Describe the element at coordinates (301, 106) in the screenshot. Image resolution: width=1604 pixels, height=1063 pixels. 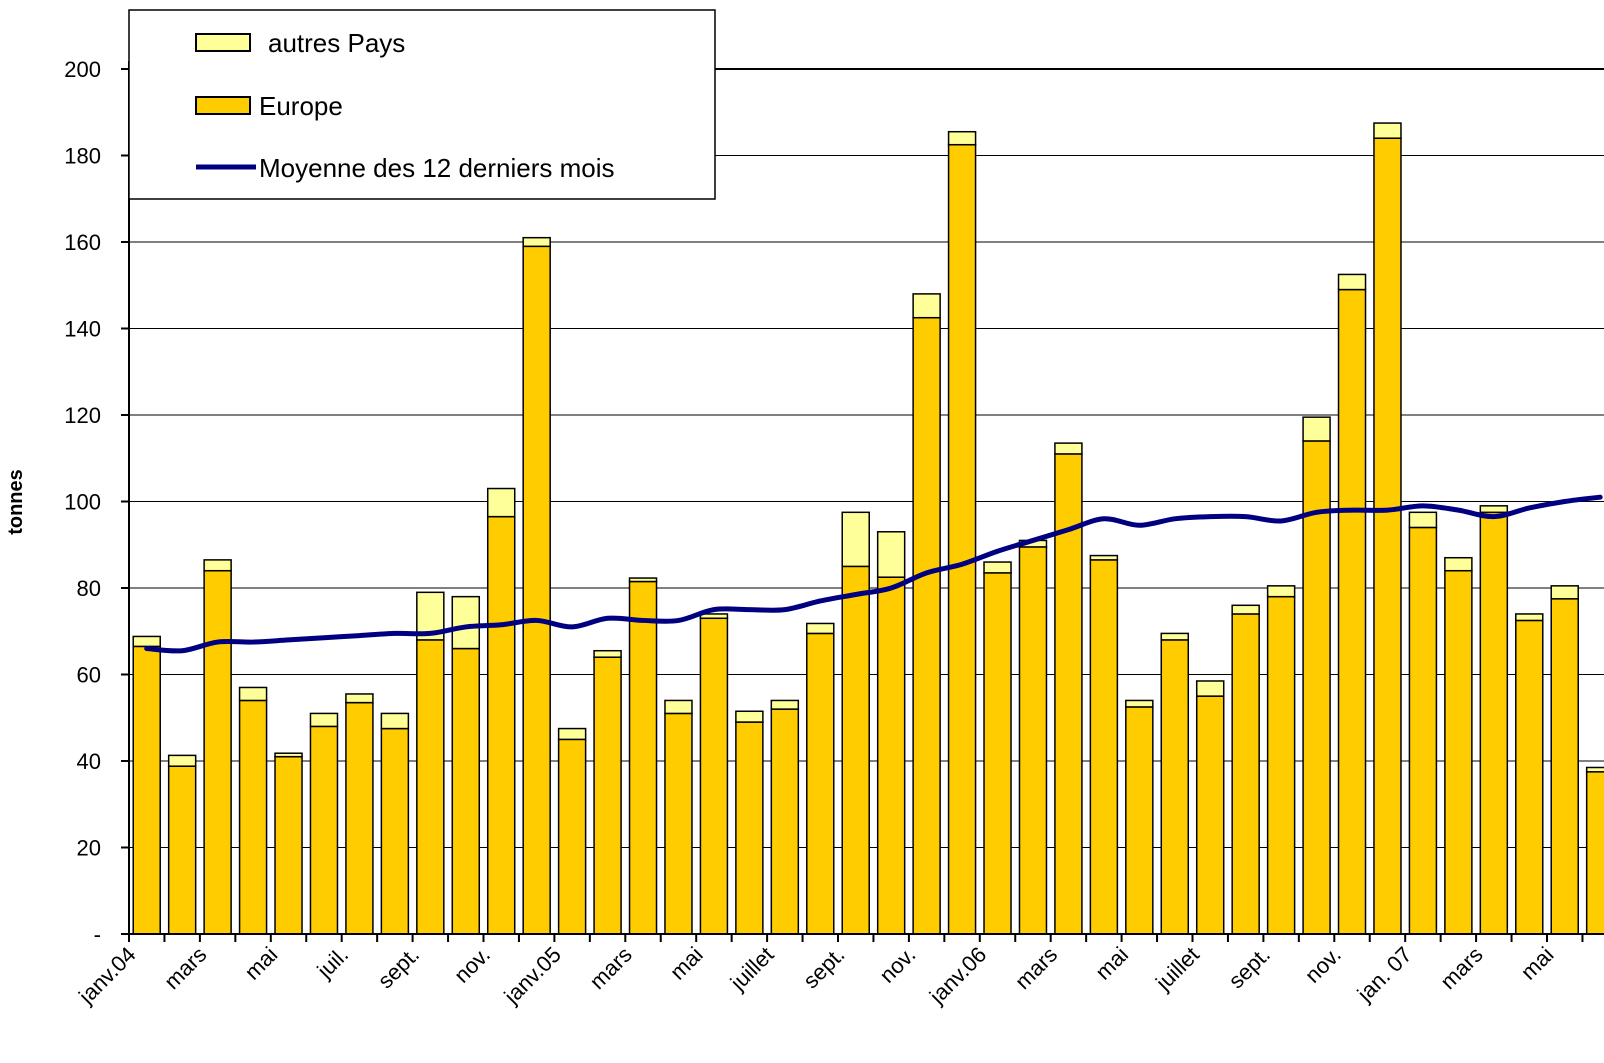
I see `legend-label-europe: Europe` at that location.